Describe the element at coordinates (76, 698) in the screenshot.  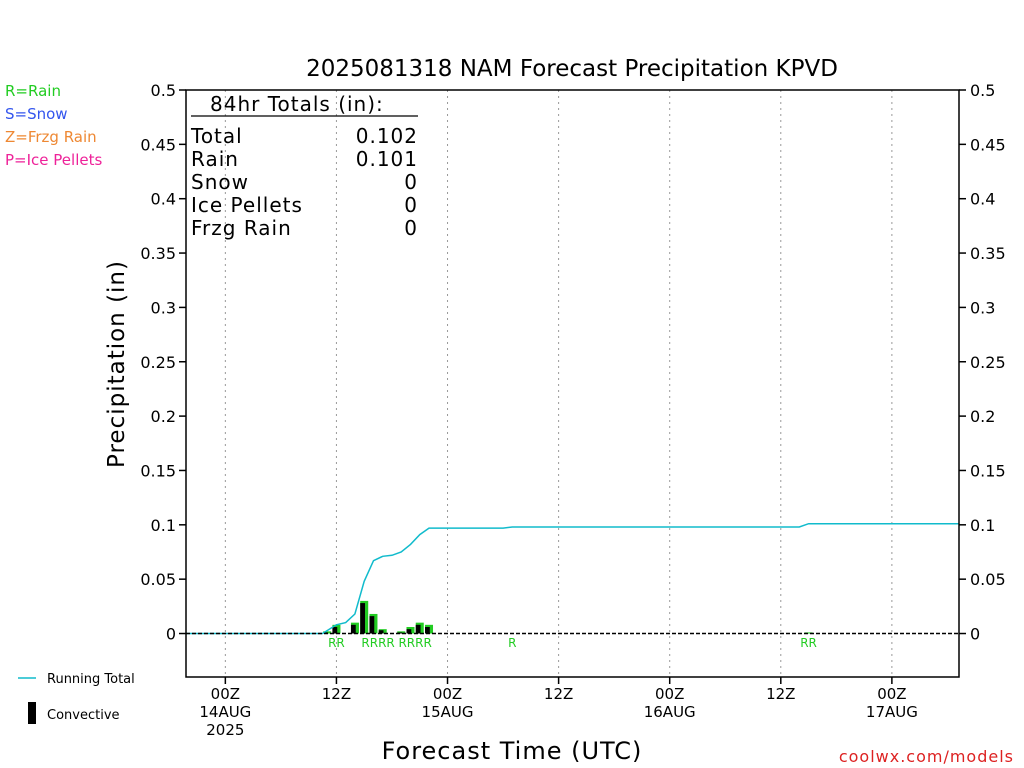
I see `series-legend: Running Total Convective` at that location.